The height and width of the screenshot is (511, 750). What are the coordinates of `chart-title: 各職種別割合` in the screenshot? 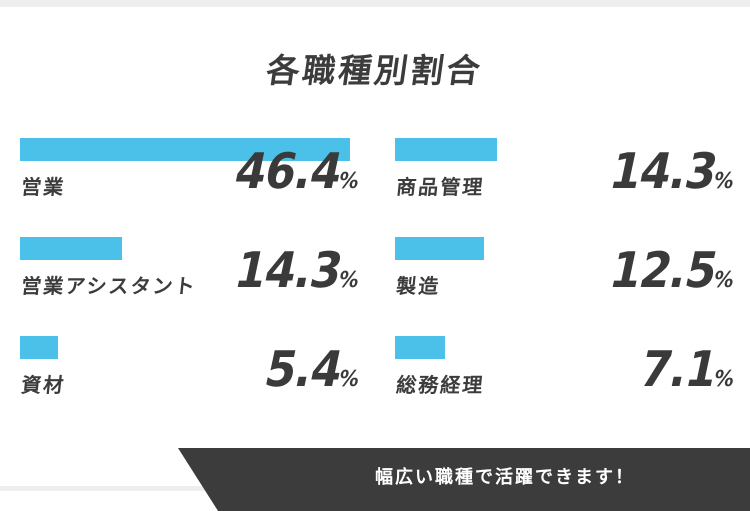 It's located at (374, 70).